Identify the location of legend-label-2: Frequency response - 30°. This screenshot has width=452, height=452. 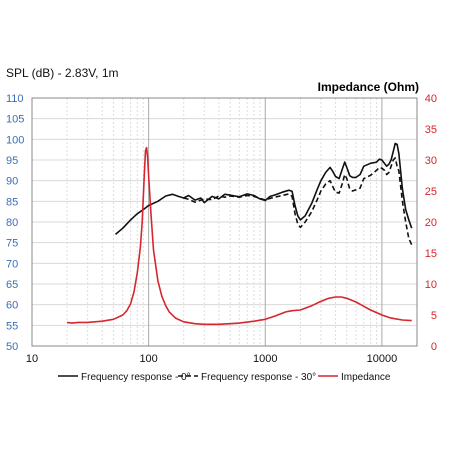
(258, 377).